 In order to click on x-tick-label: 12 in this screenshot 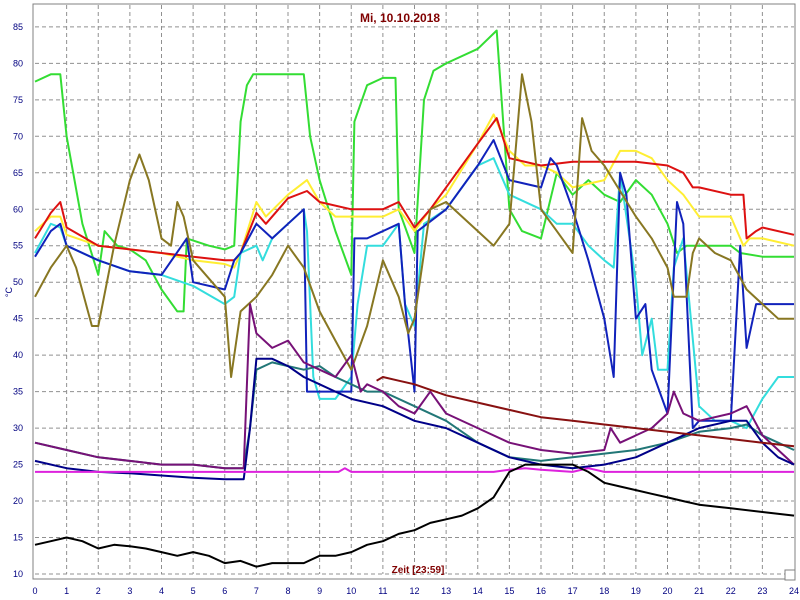, I will do `click(414, 591)`.